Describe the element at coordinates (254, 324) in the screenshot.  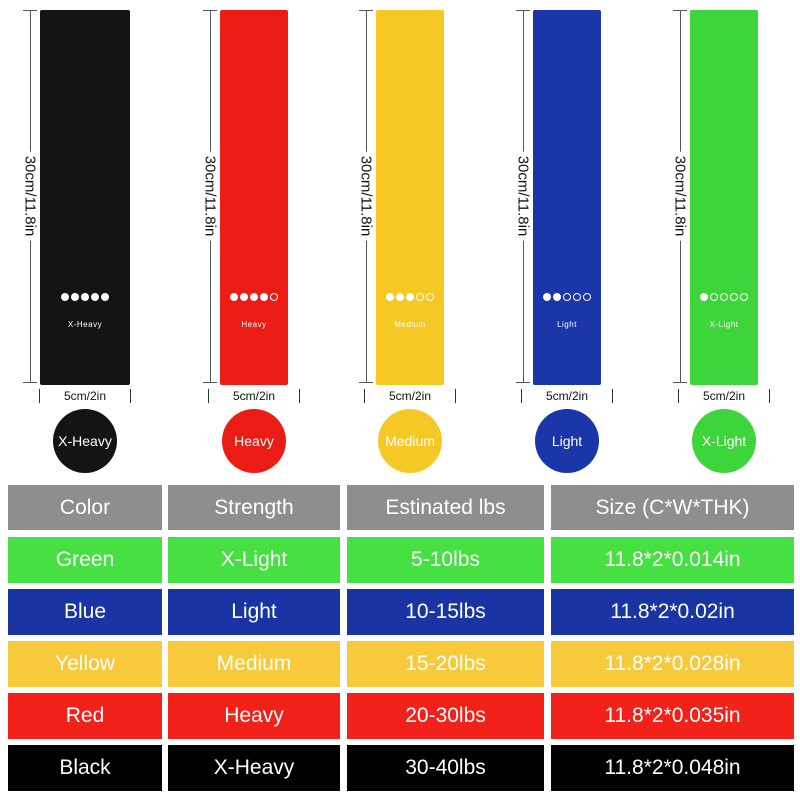
I see `band-print-label: Heavy` at that location.